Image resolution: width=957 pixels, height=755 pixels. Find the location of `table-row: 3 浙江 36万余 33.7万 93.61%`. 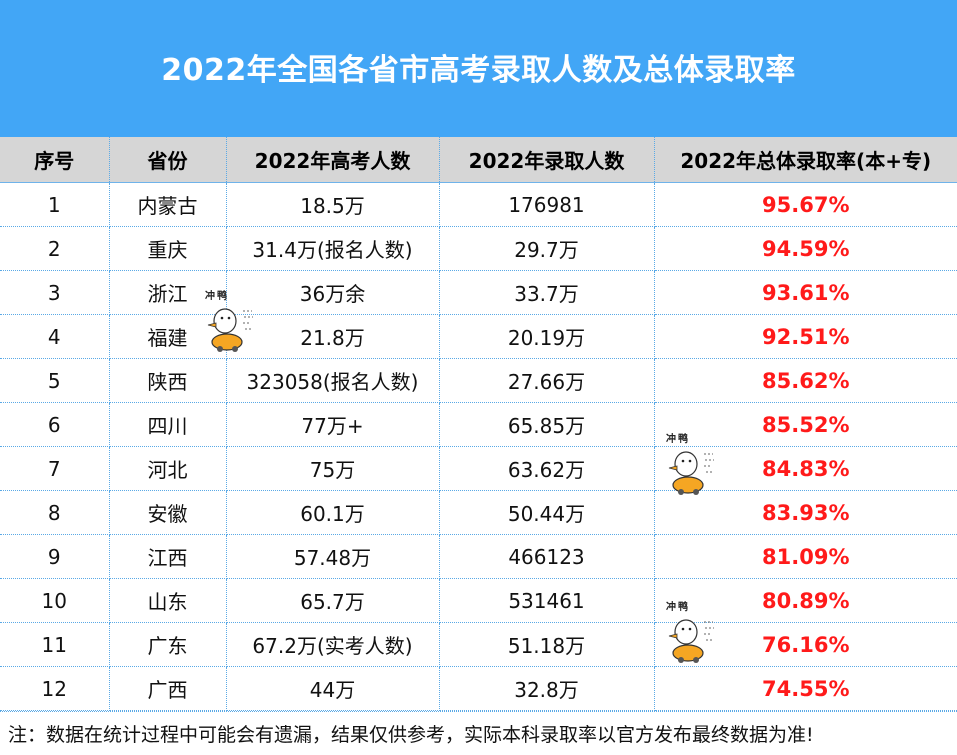

table-row: 3 浙江 36万余 33.7万 93.61% is located at coordinates (478, 292).